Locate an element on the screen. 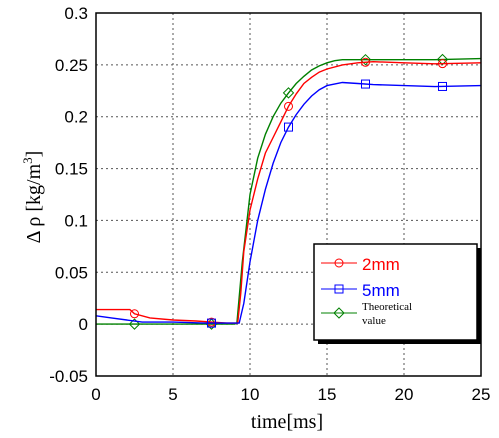  y-tick-labels: -0.05 0 0.05 0.1 0.15 0.2 0.25 0.3 is located at coordinates (68, 195).